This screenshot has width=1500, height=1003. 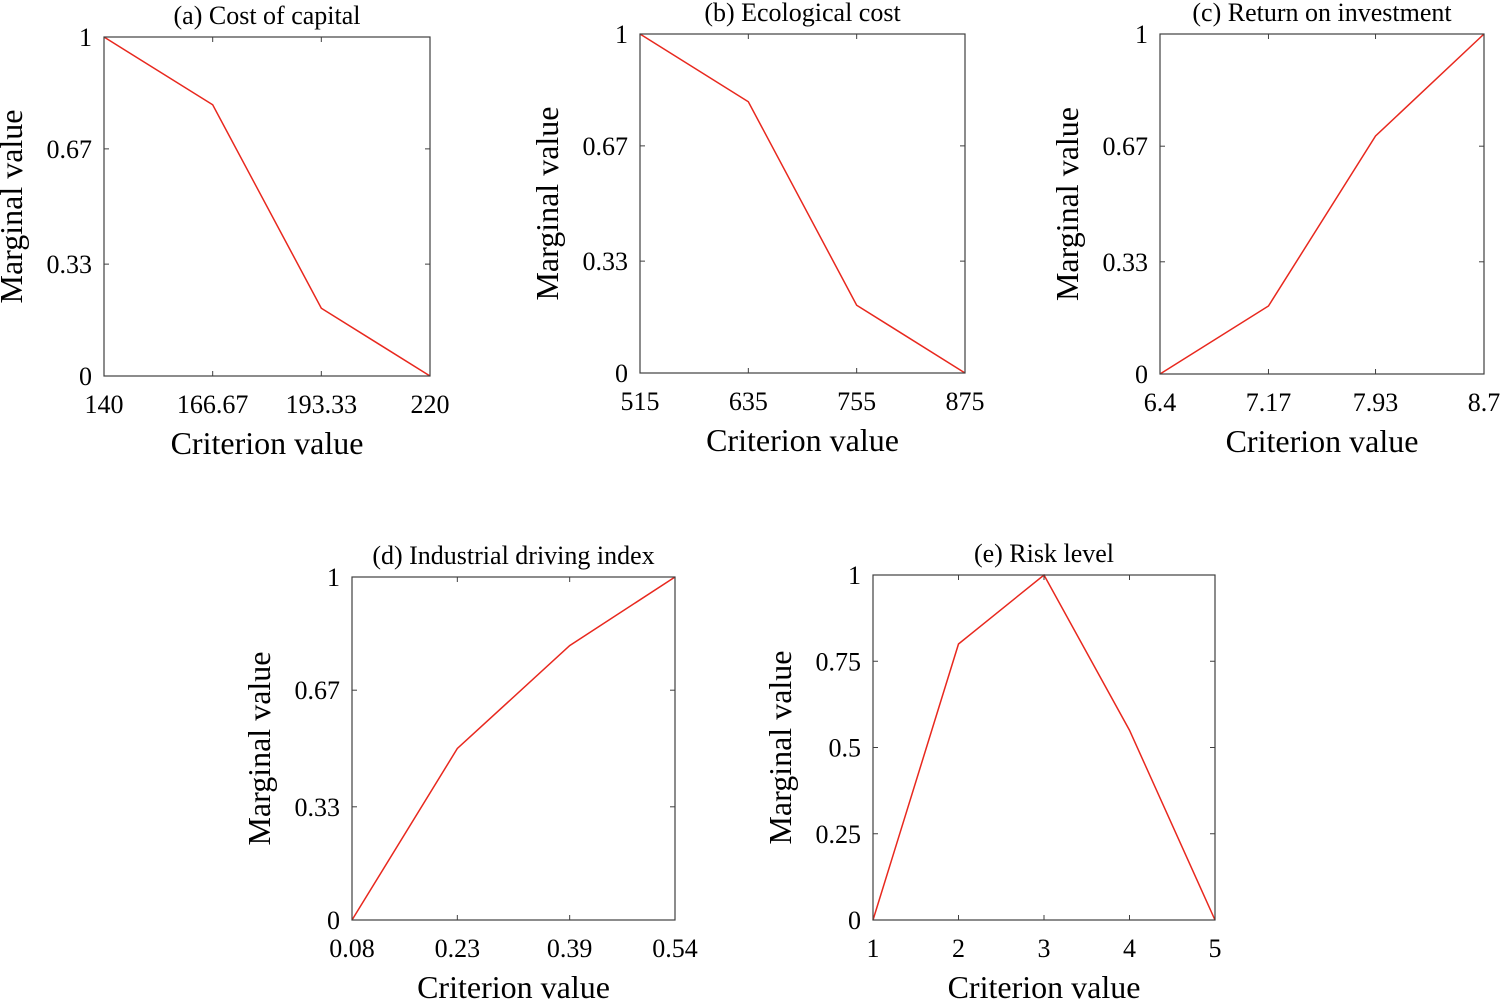 I want to click on x-tick-label: 0.39, so click(x=570, y=948).